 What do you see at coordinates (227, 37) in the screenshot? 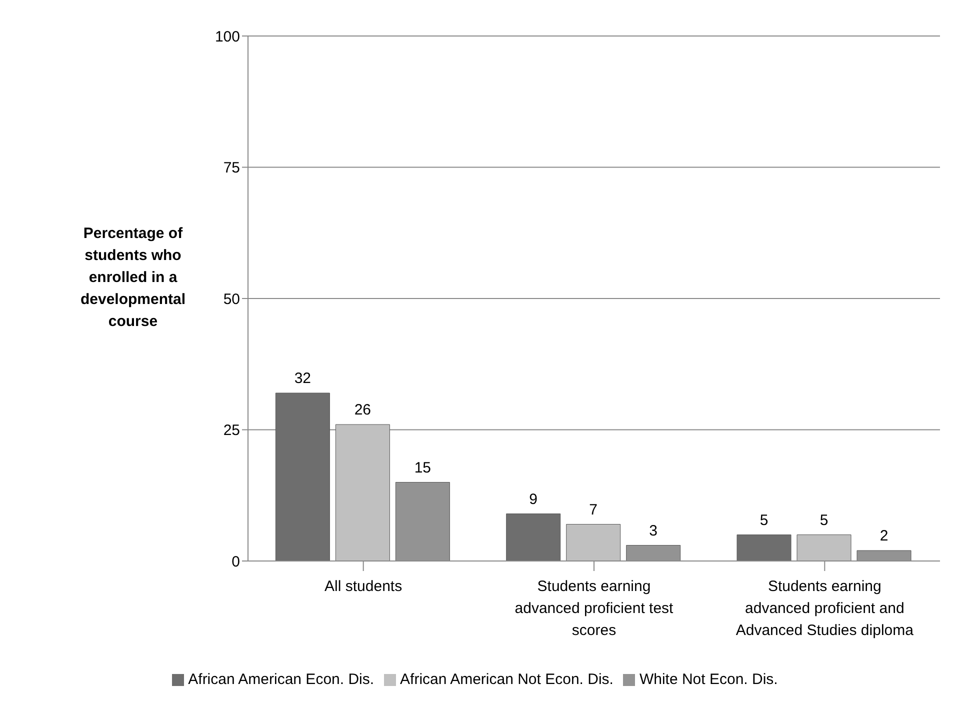
I see `y-tick-label: 100` at bounding box center [227, 37].